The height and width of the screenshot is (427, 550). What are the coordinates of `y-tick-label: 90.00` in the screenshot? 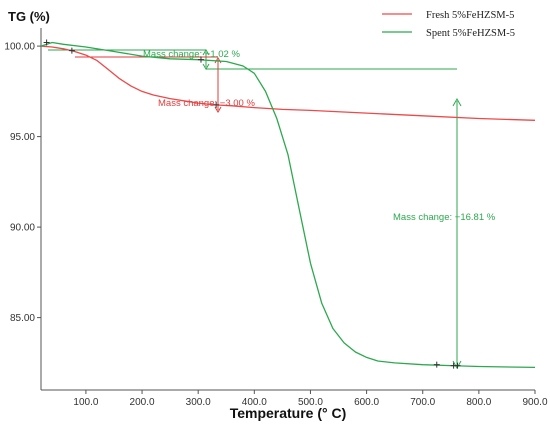 It's located at (22, 228).